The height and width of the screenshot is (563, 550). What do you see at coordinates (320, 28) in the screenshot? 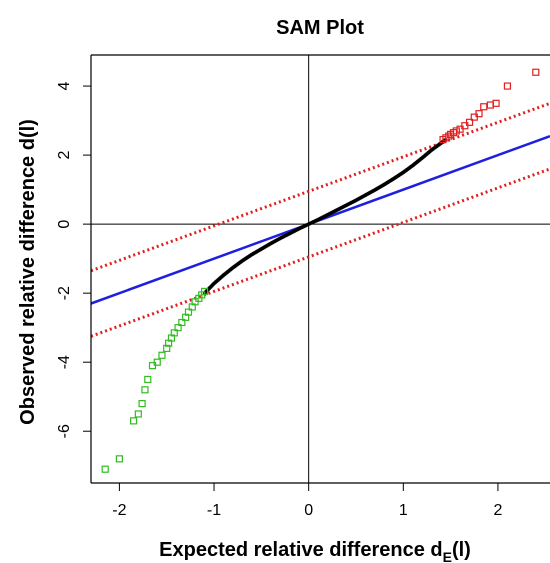
I see `chart-title: SAM Plot` at bounding box center [320, 28].